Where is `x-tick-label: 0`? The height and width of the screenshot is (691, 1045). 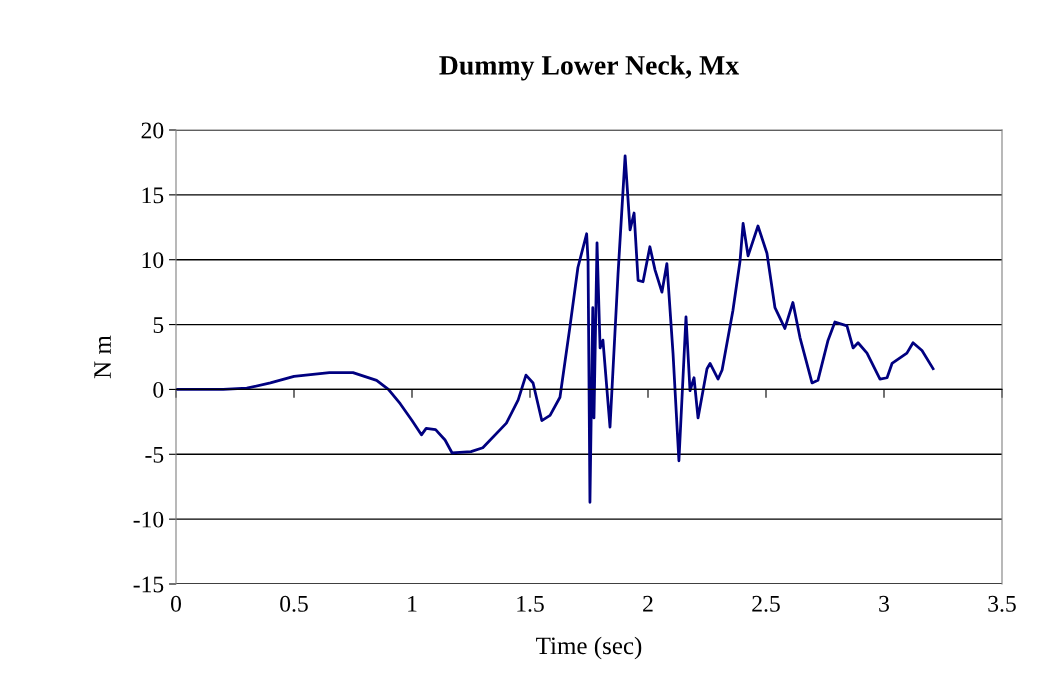 x-tick-label: 0 is located at coordinates (176, 603).